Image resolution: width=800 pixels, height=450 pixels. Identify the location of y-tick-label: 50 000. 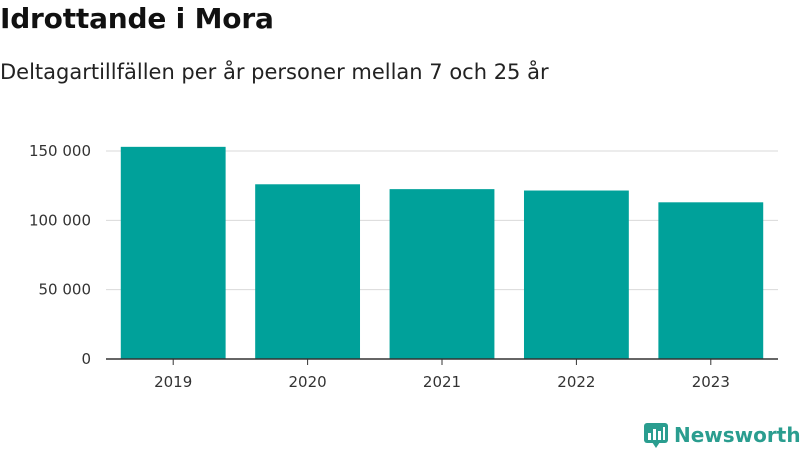
(65, 290).